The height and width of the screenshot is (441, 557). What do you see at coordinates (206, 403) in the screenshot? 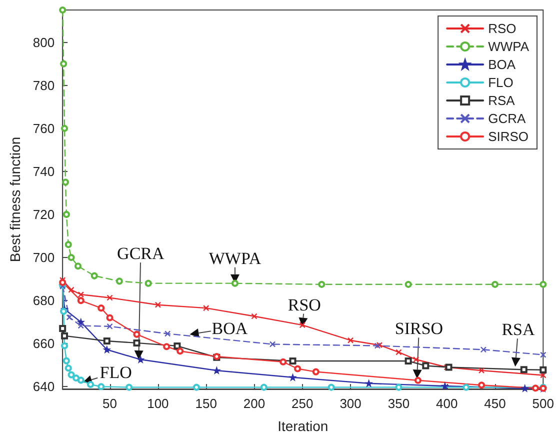
I see `x-tick-label: 150` at bounding box center [206, 403].